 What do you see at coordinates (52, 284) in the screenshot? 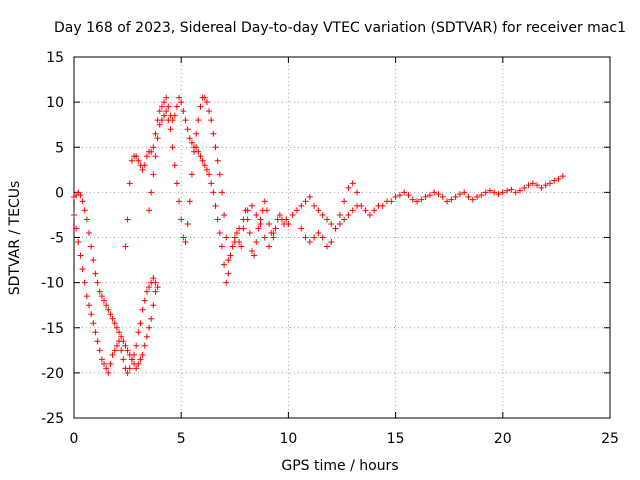
I see `y-tick-label: -10` at bounding box center [52, 284].